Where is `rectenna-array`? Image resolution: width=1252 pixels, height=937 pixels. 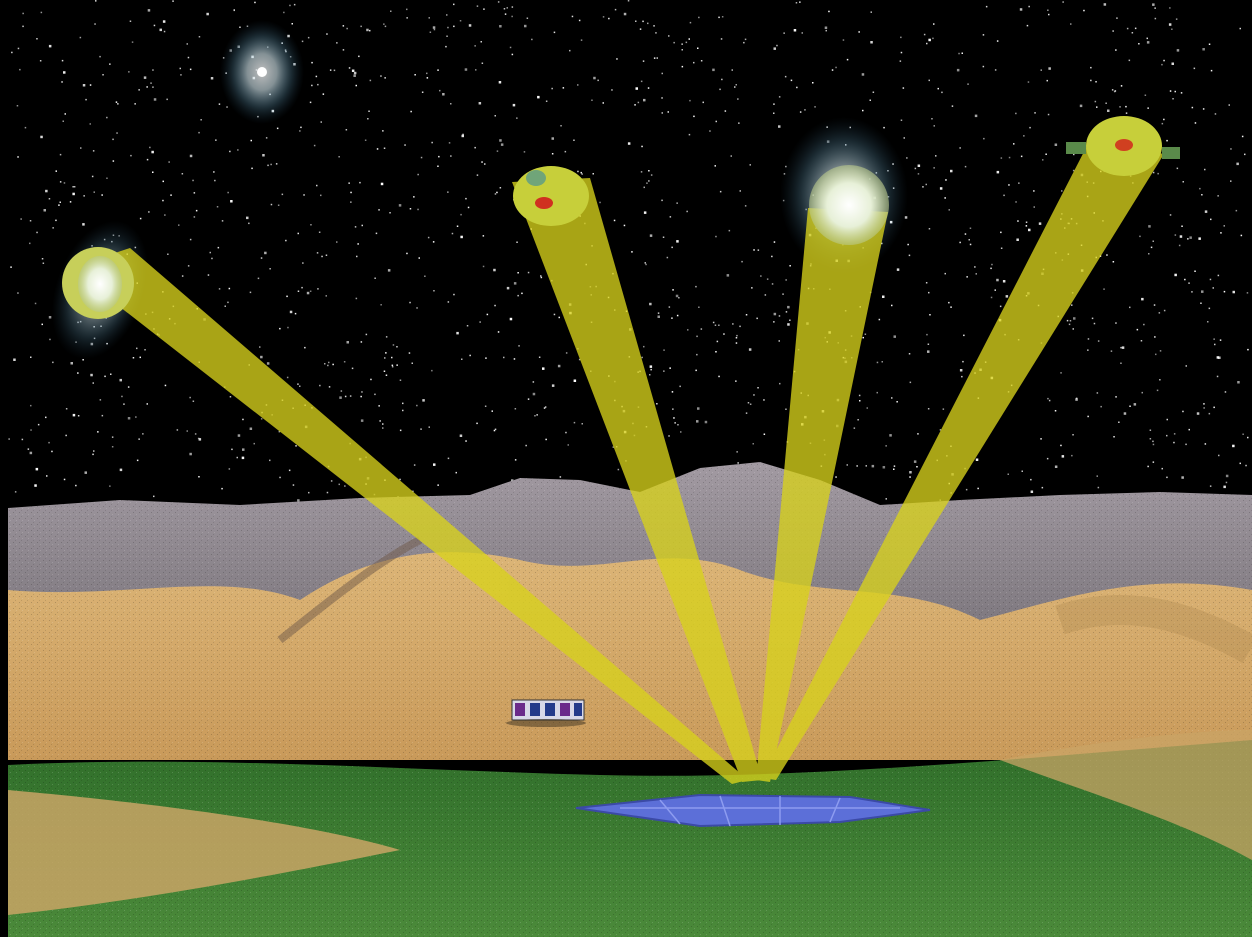 rectenna-array is located at coordinates (753, 810).